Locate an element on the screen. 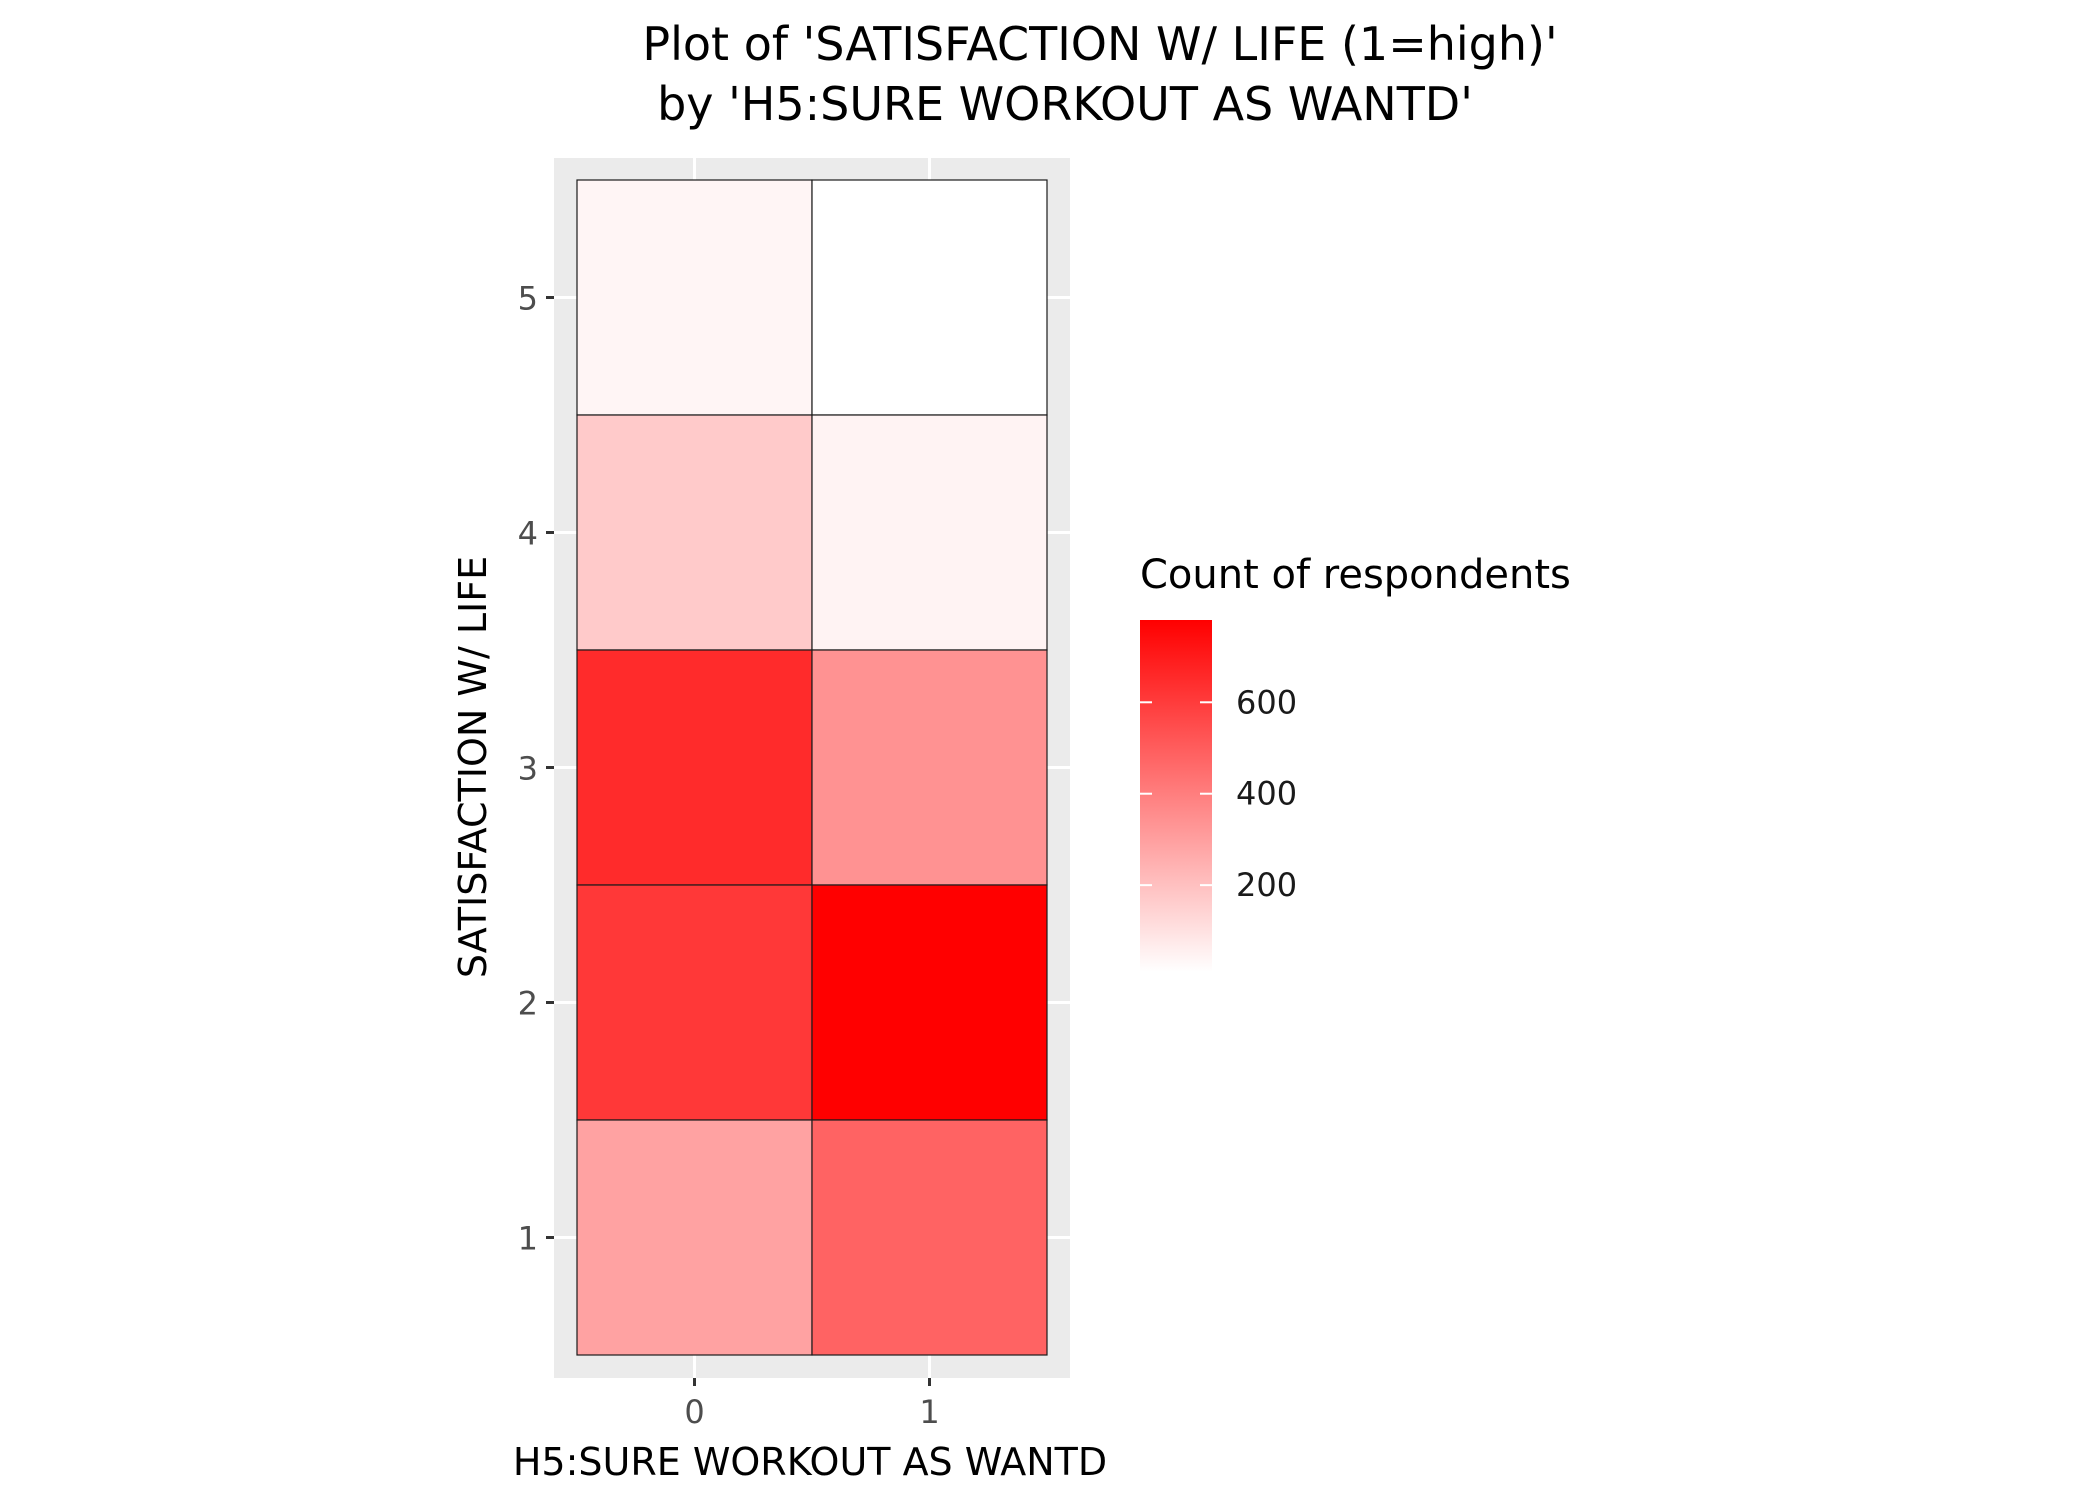 The height and width of the screenshot is (1504, 2100). y-tick-label: 4 is located at coordinates (528, 534).